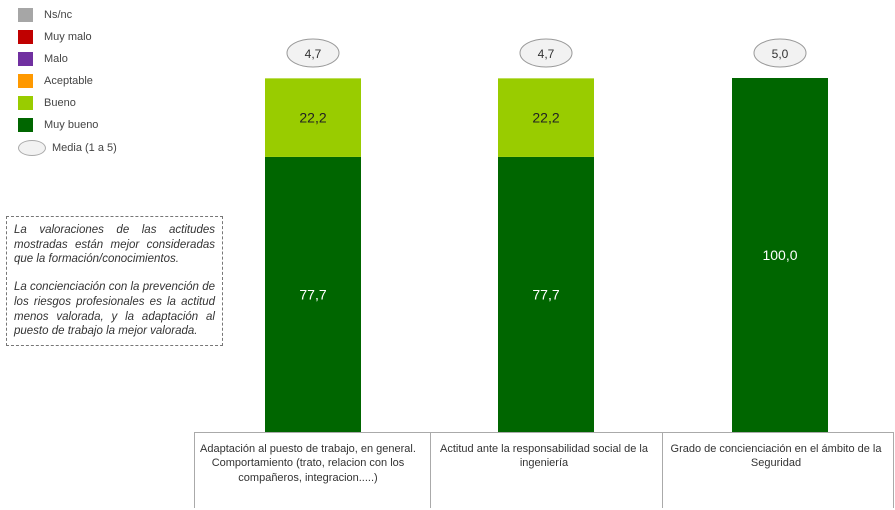  Describe the element at coordinates (58, 15) in the screenshot. I see `legend-label-ns-nc: Ns/nc` at that location.